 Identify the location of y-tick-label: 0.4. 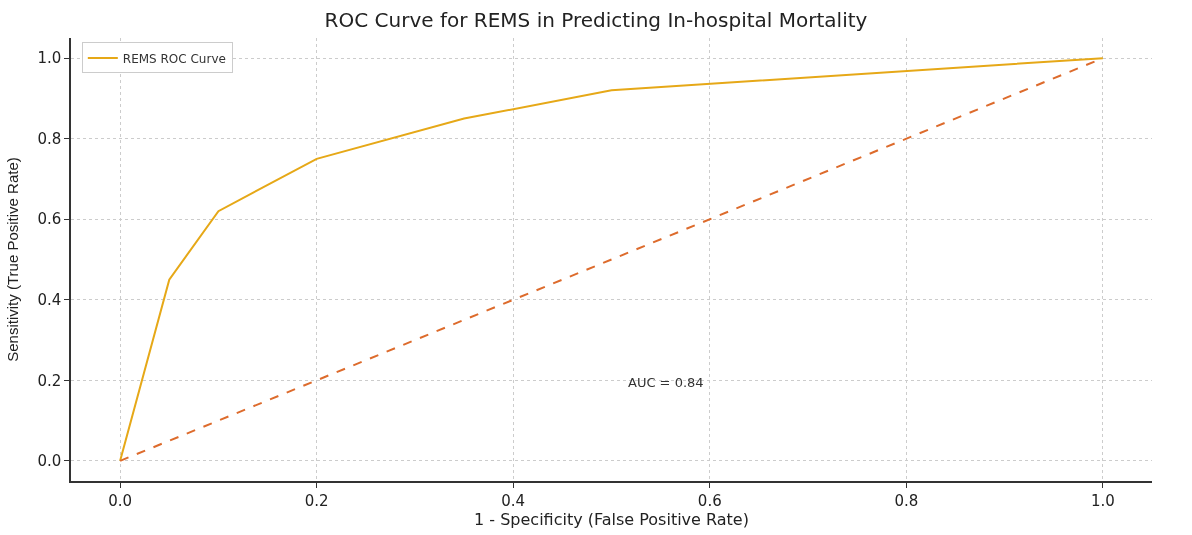
(49, 300).